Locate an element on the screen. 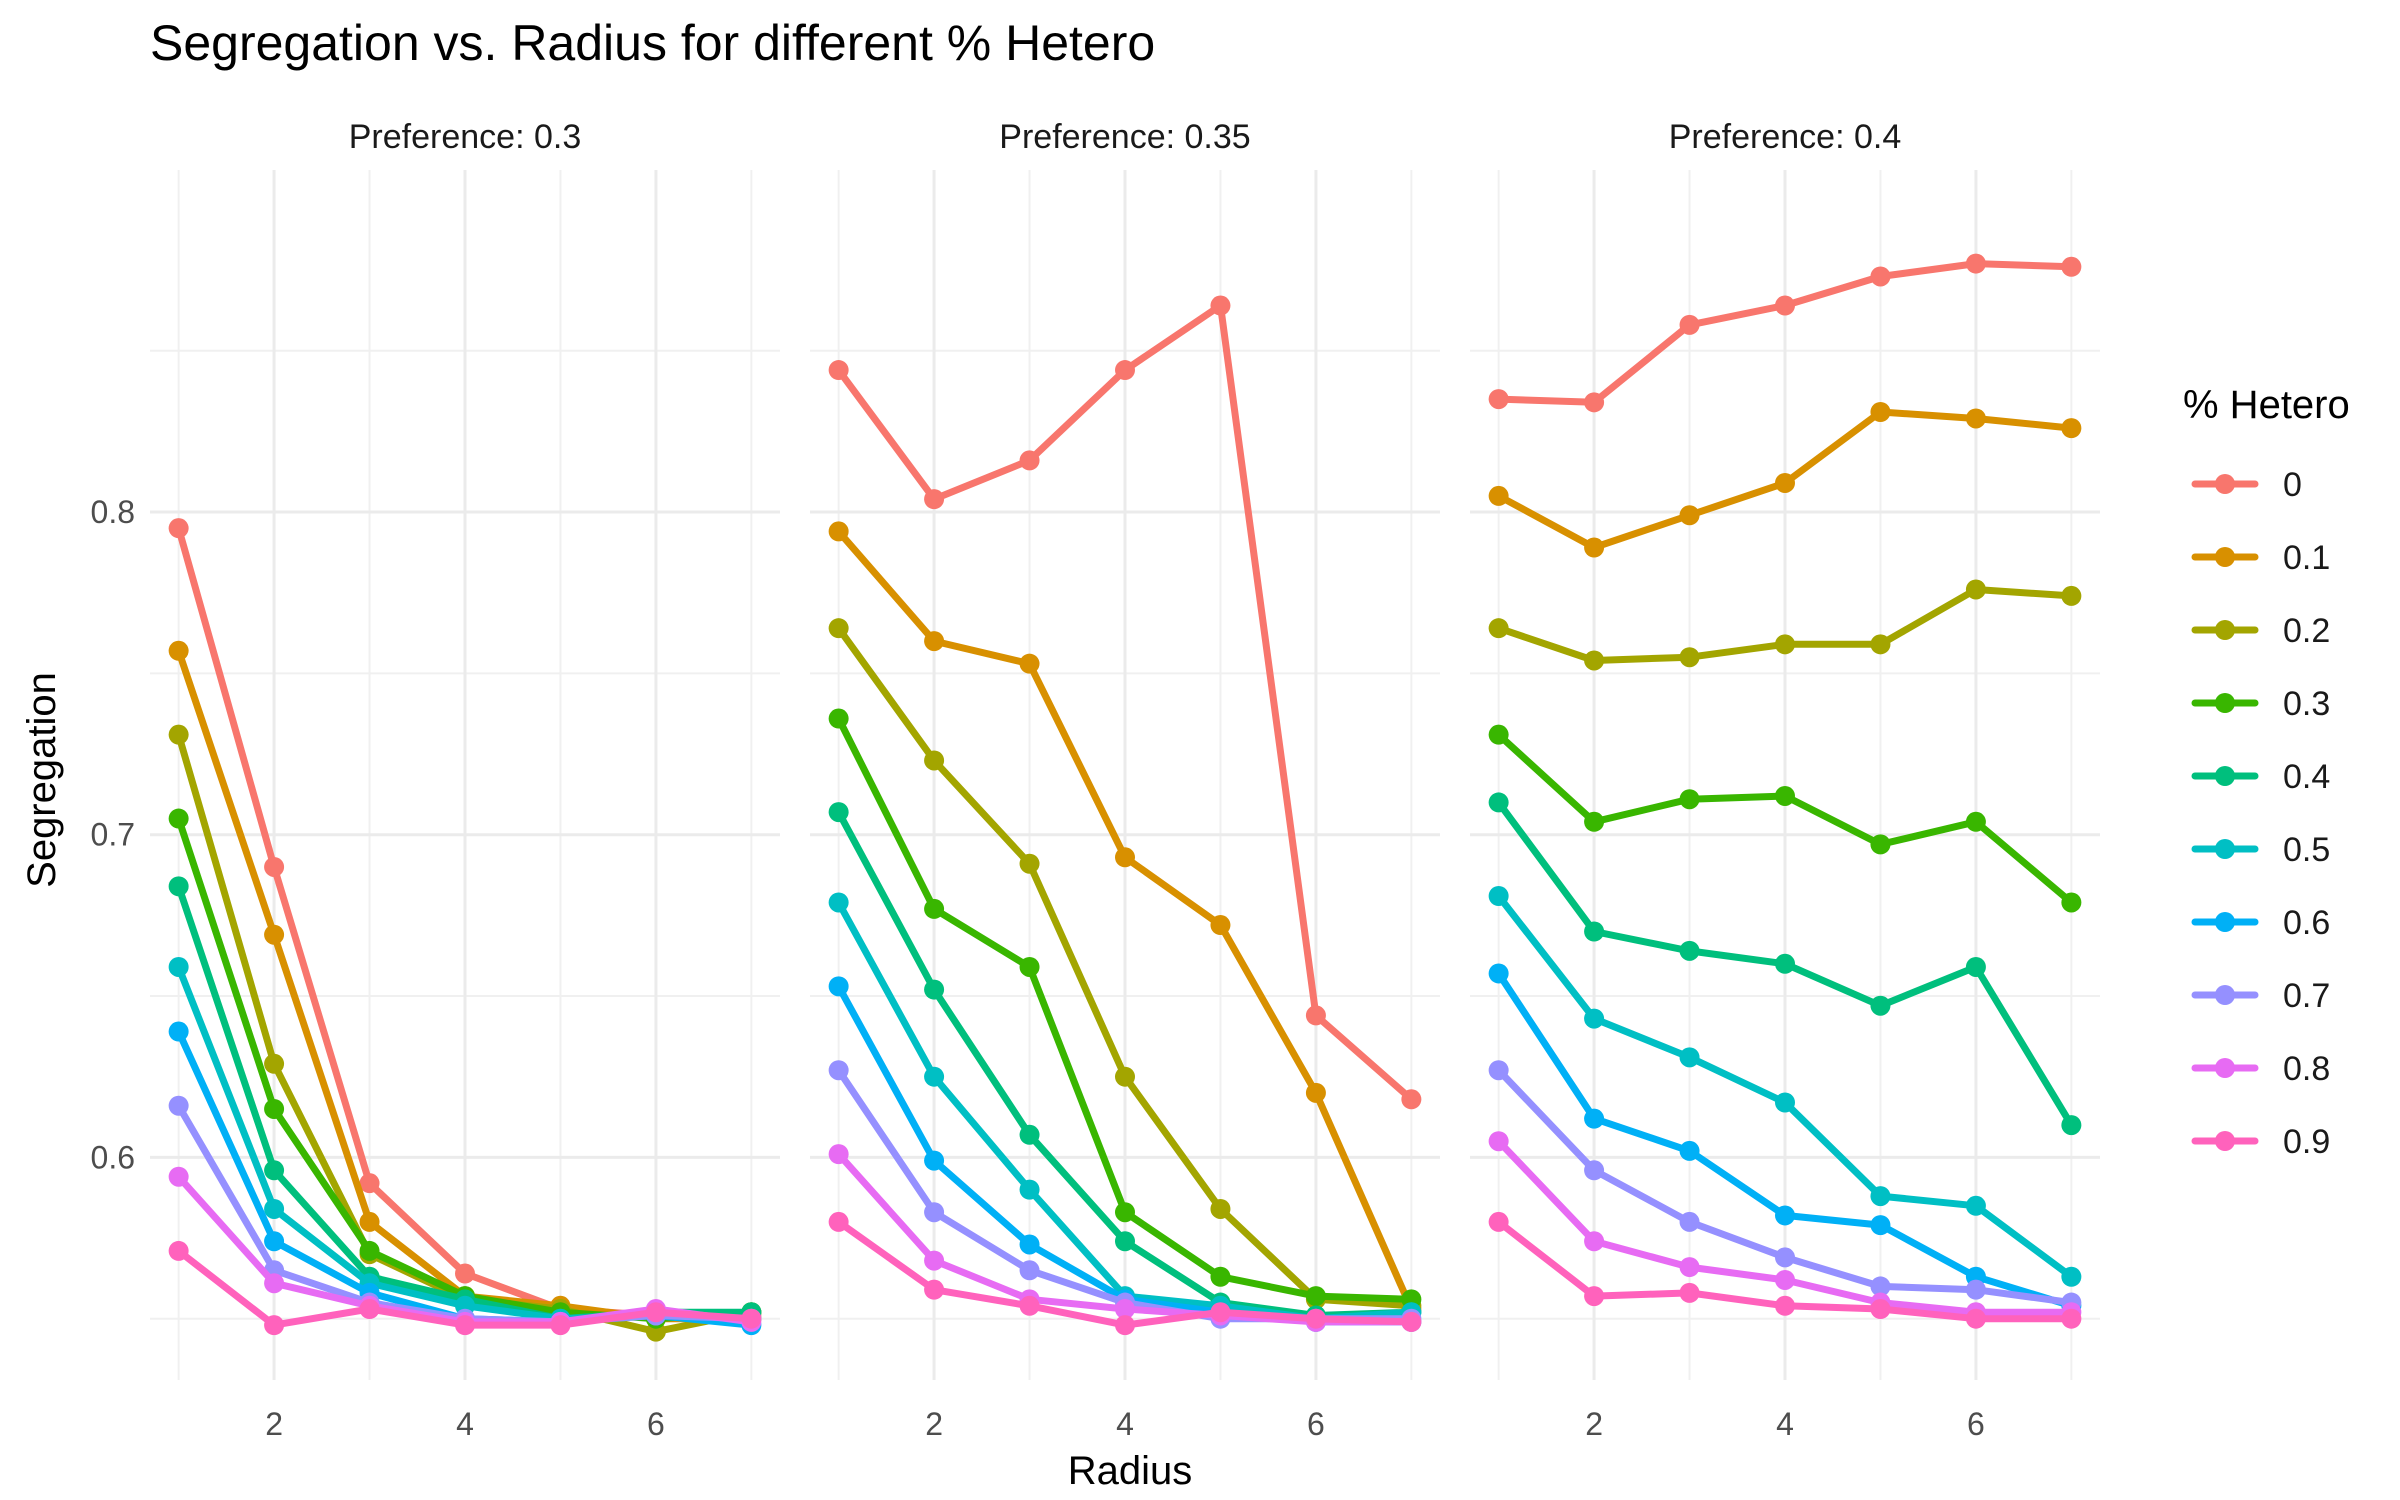 Image resolution: width=2400 pixels, height=1500 pixels. series-0.2 is located at coordinates (1785, 625).